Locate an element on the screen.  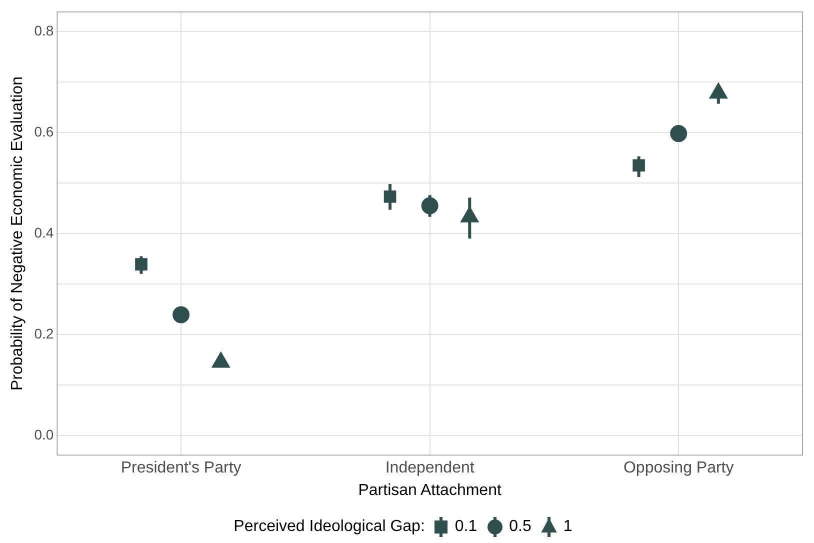
legend-label: 0.1 is located at coordinates (466, 527).